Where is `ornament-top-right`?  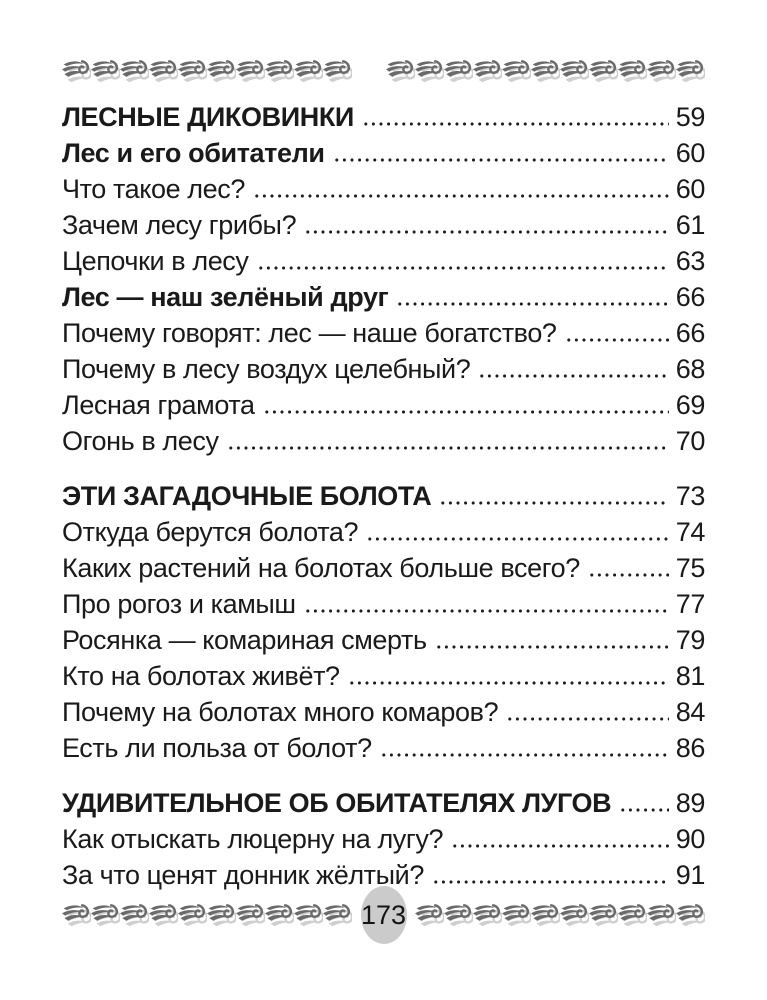 ornament-top-right is located at coordinates (545, 71).